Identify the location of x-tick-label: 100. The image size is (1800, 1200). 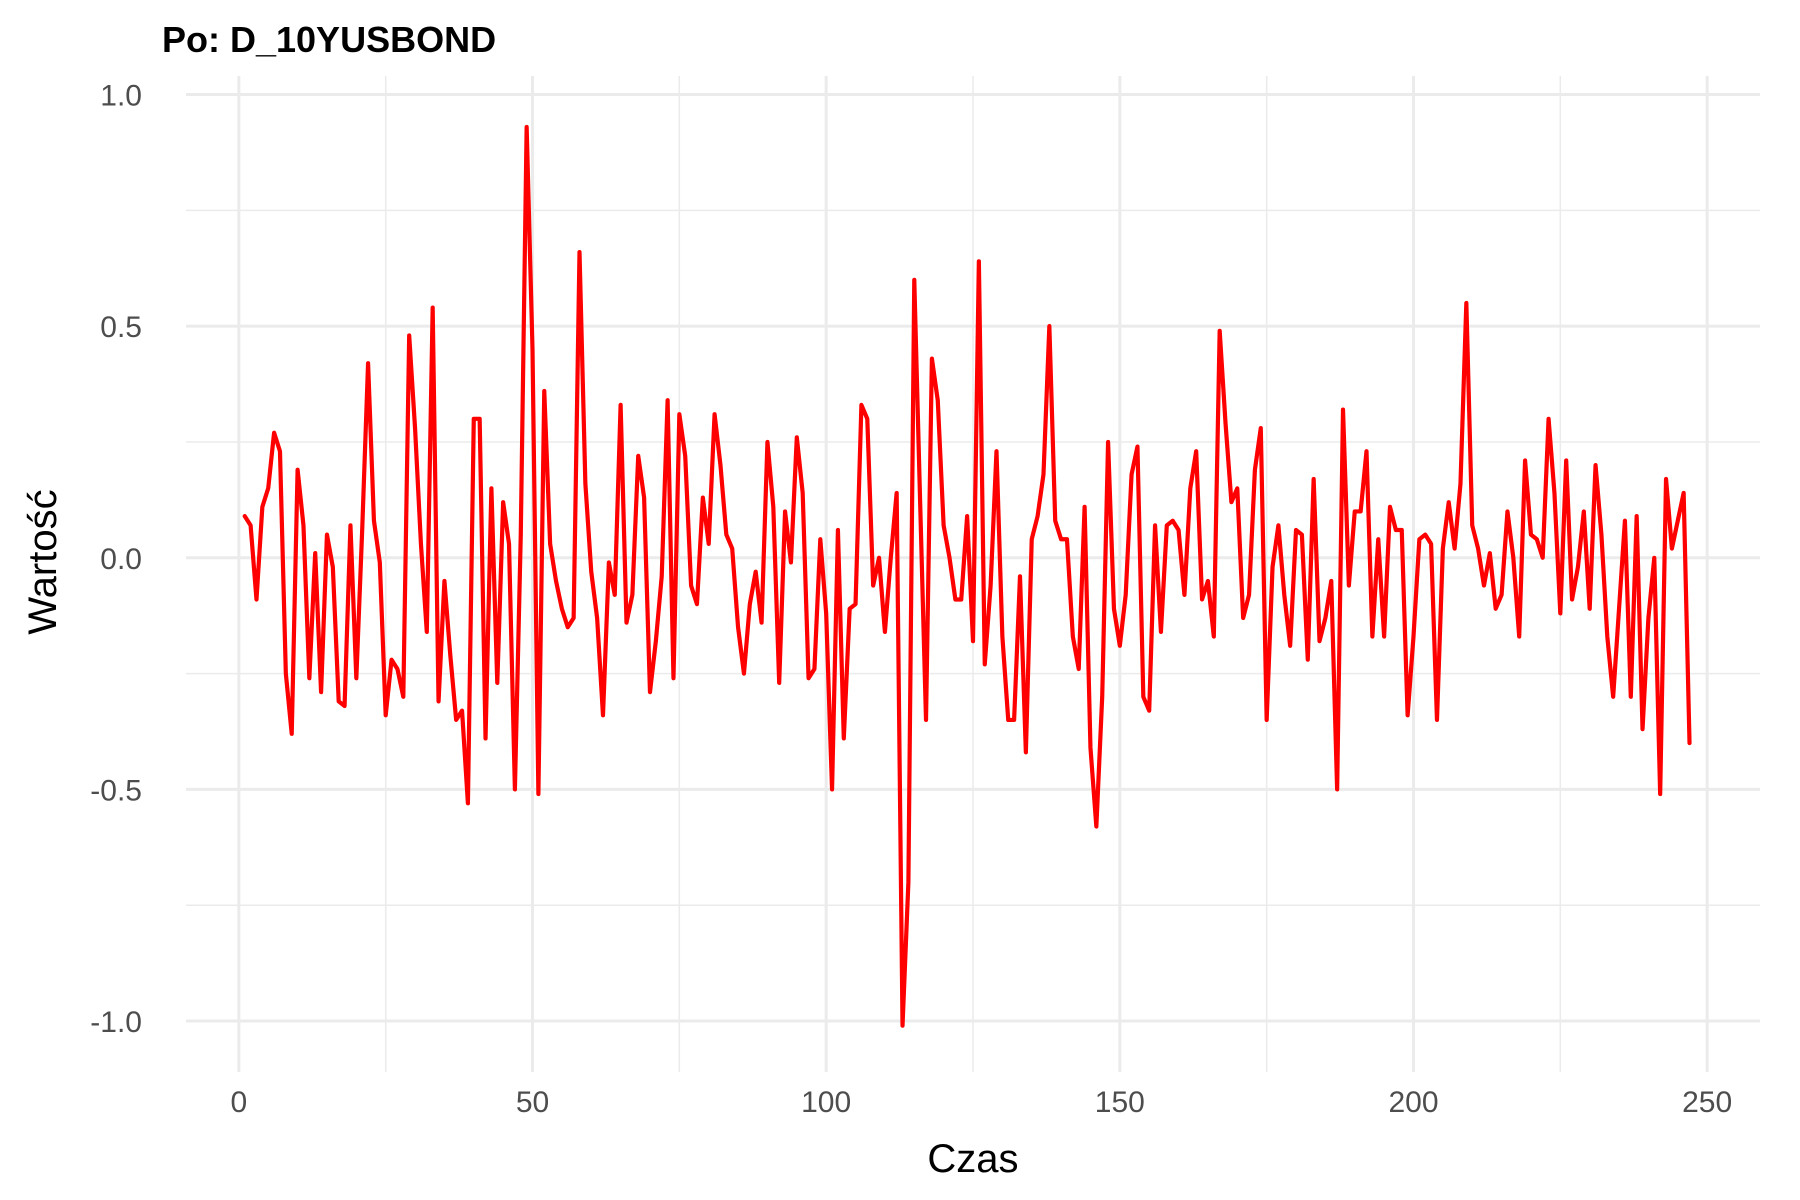
(826, 1102).